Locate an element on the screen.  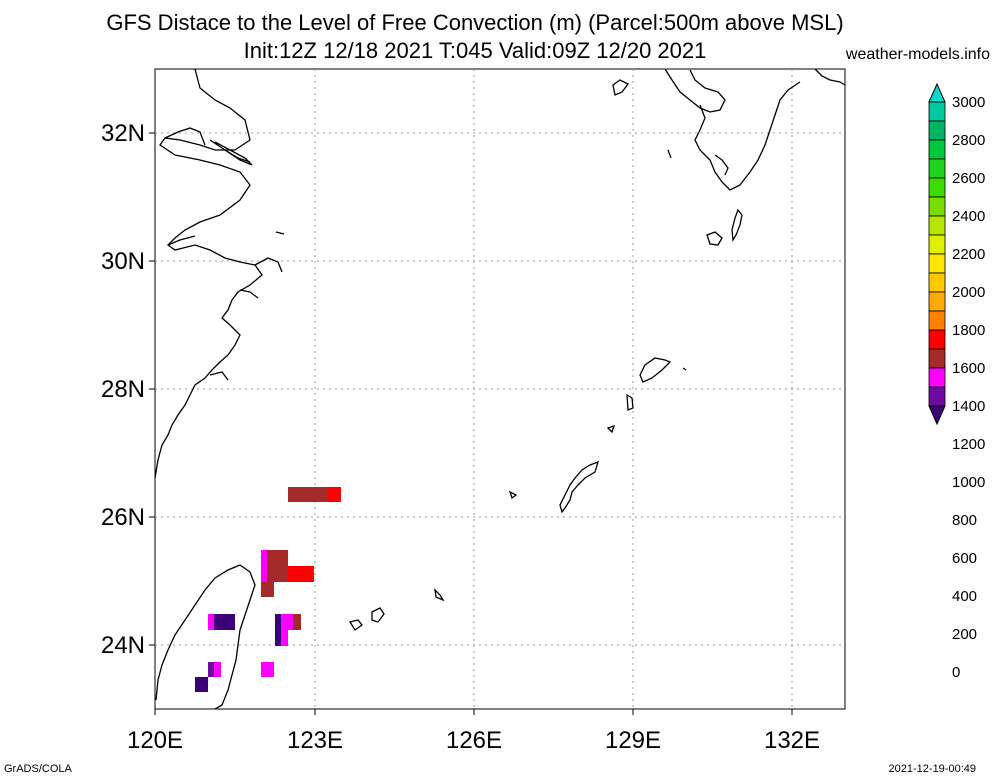
colorbar-label: 400 is located at coordinates (964, 596).